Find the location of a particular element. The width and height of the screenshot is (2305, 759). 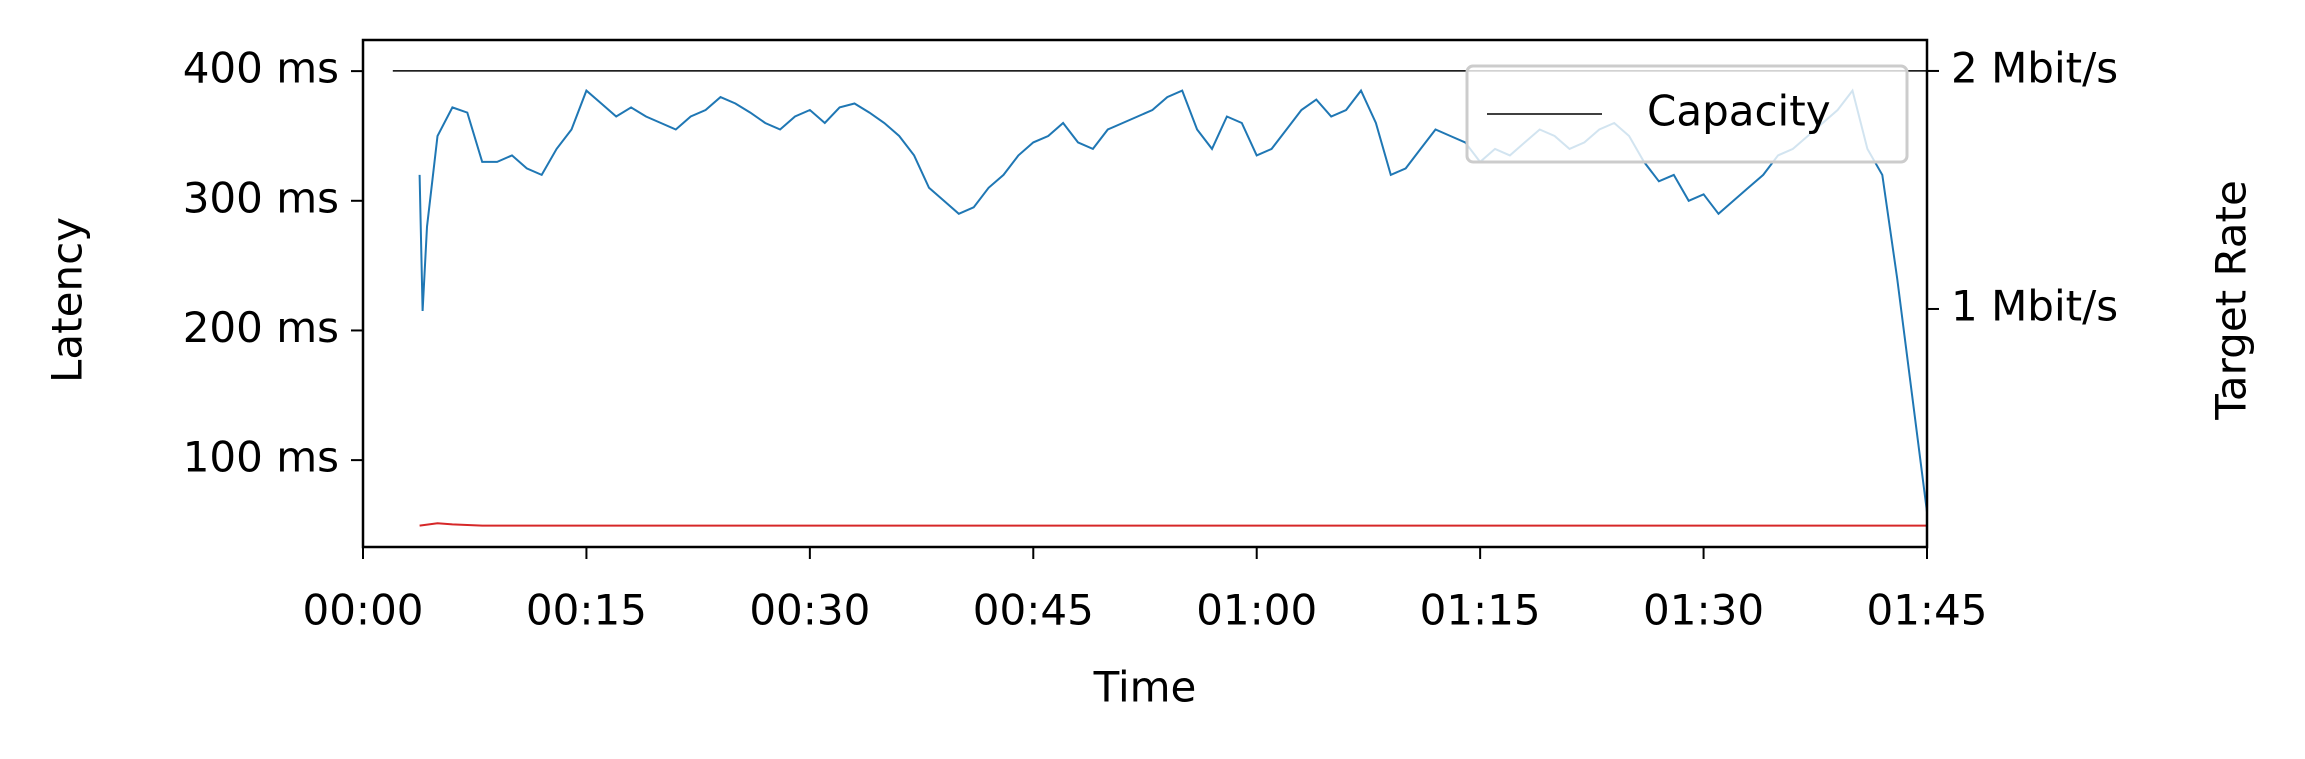

y-axis-label: Latency is located at coordinates (67, 300).